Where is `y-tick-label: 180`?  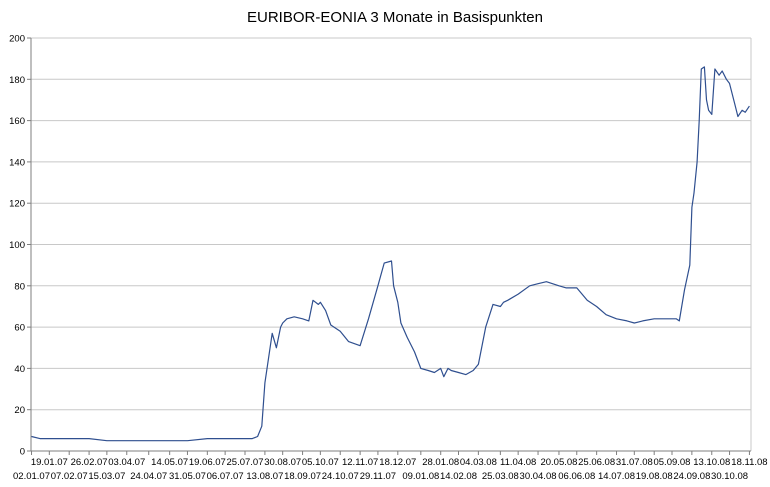 y-tick-label: 180 is located at coordinates (17, 80).